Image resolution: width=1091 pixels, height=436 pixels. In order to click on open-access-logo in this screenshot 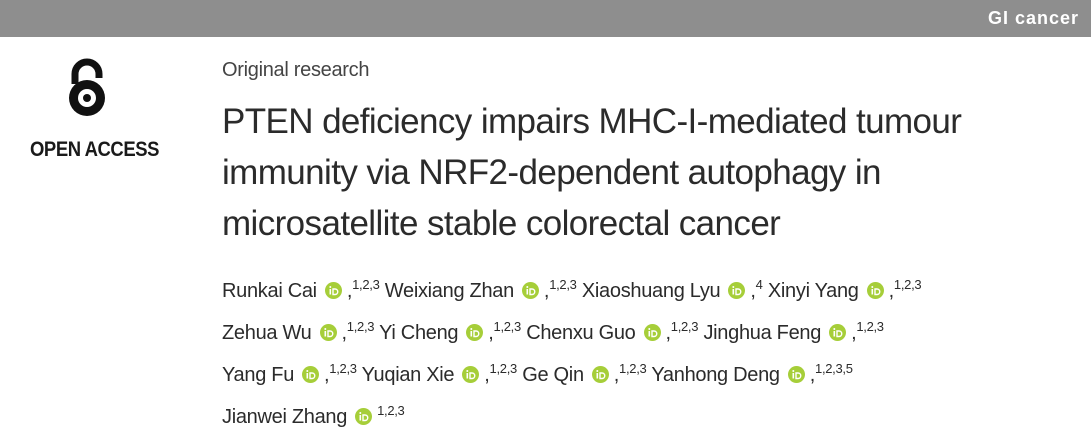, I will do `click(87, 87)`.